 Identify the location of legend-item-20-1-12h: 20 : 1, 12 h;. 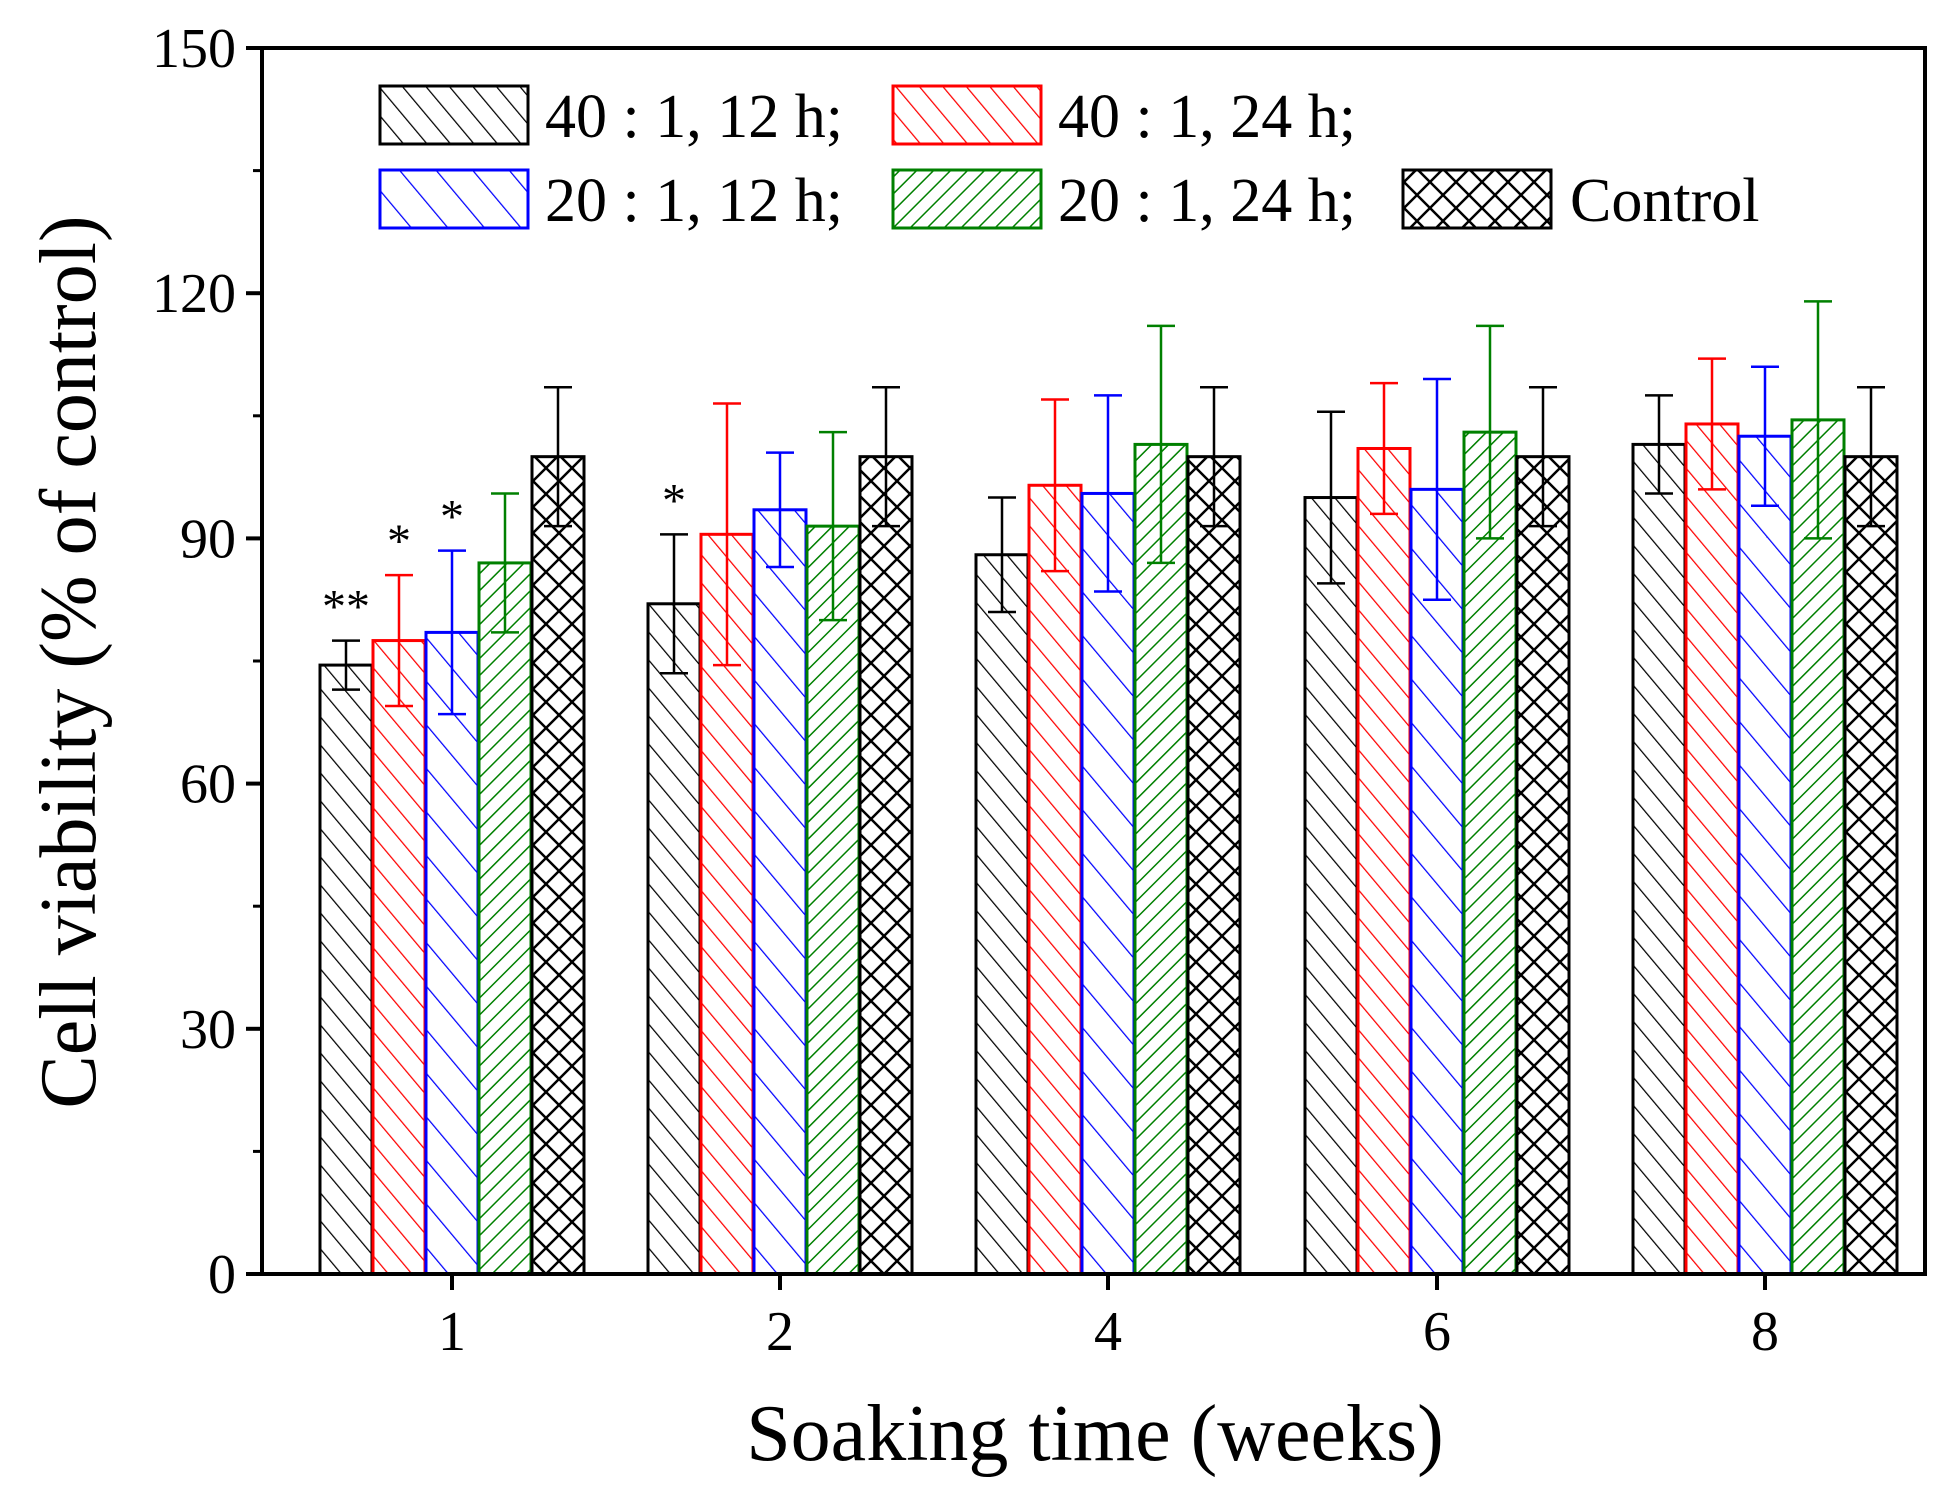
(610, 201).